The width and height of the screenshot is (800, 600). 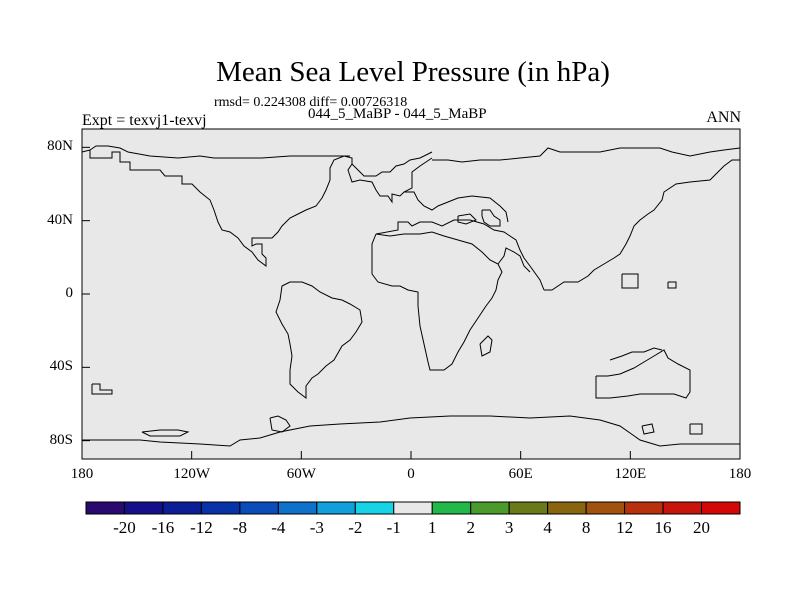 What do you see at coordinates (392, 164) in the screenshot?
I see `coastline-greenland` at bounding box center [392, 164].